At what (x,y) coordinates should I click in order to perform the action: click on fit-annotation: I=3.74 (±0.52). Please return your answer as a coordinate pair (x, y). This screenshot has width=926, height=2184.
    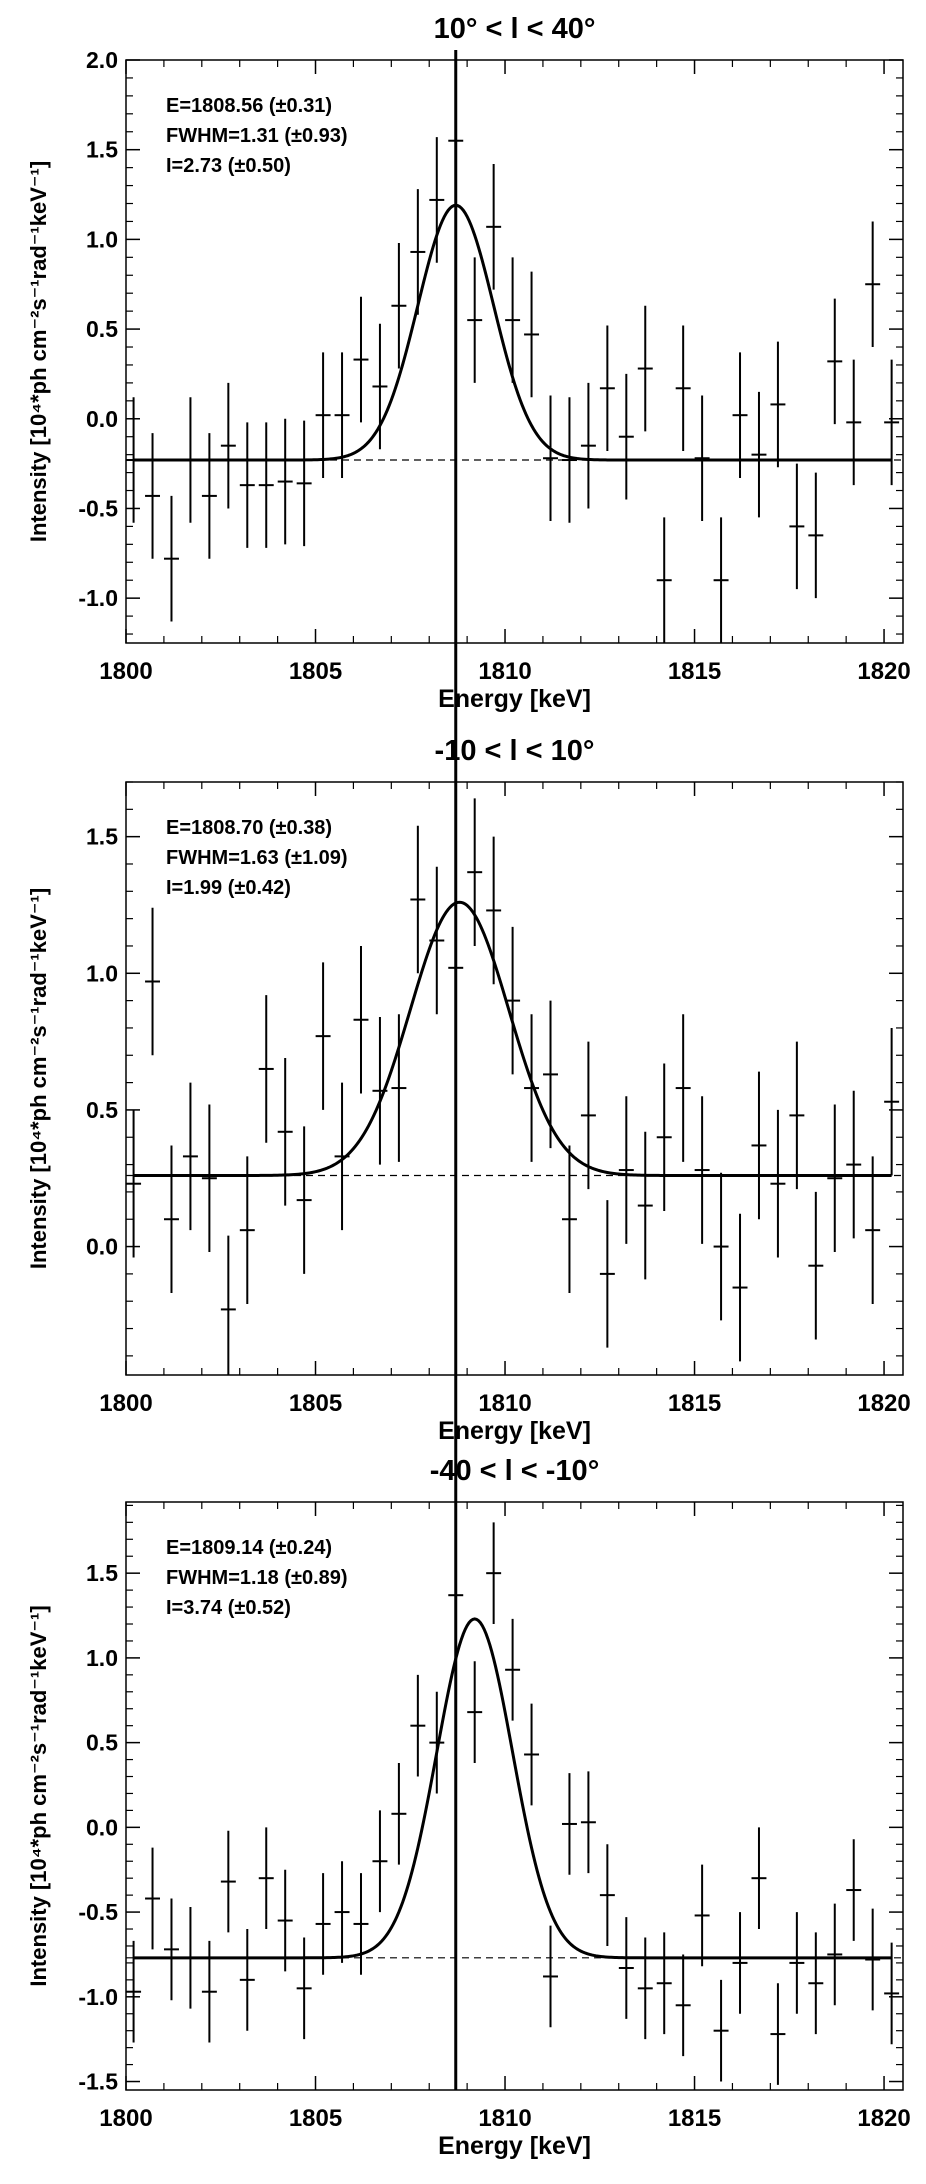
    Looking at the image, I should click on (228, 1608).